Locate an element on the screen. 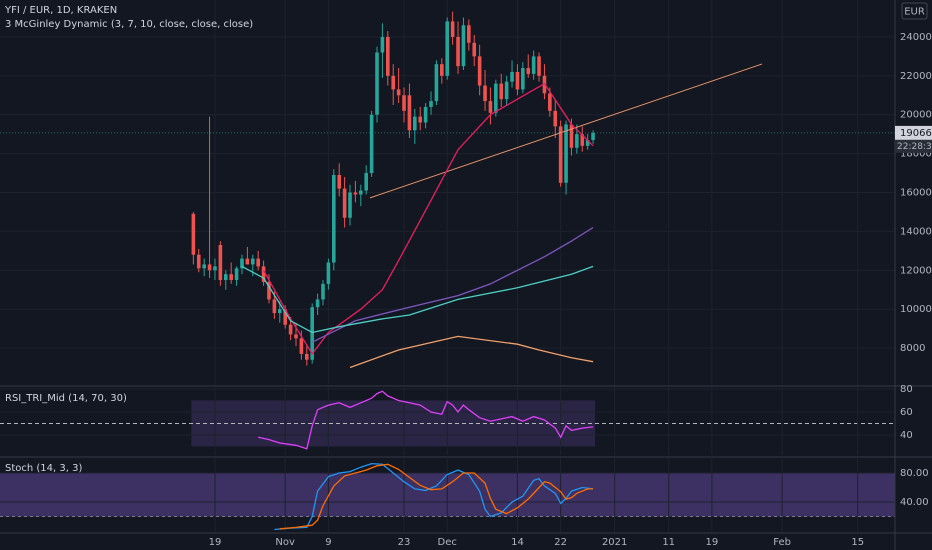 The height and width of the screenshot is (550, 932). y-tick-label: 8000 is located at coordinates (912, 348).